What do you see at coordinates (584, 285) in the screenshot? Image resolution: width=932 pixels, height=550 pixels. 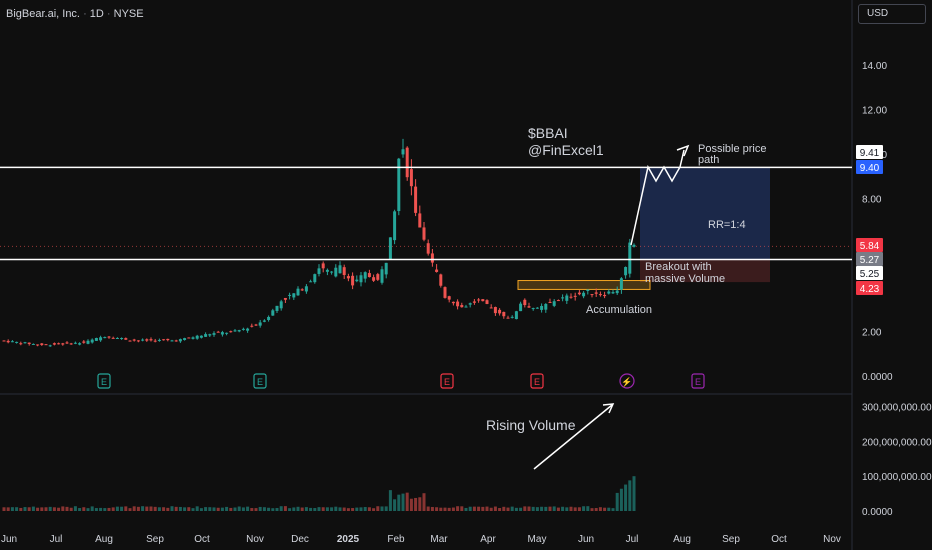 I see `accumulation-box` at bounding box center [584, 285].